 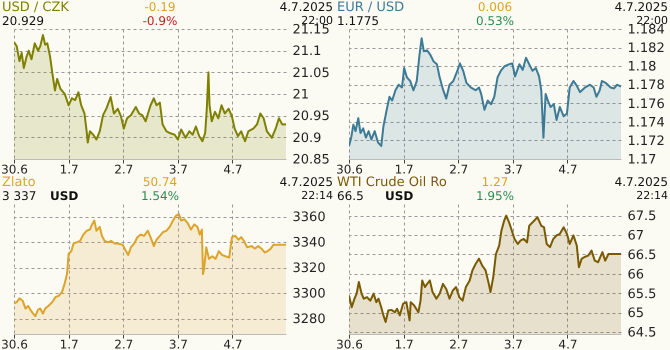 I want to click on text: 1.54%, so click(x=160, y=196).